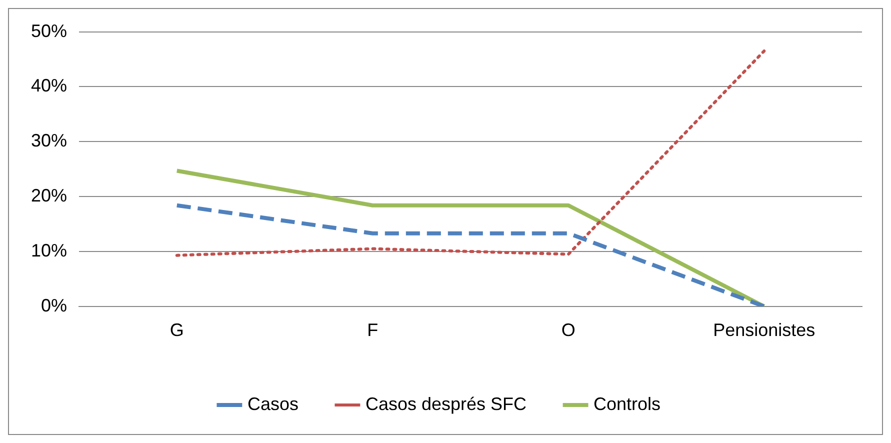 This screenshot has width=891, height=443. Describe the element at coordinates (54, 305) in the screenshot. I see `y-tick-label: 0%` at that location.